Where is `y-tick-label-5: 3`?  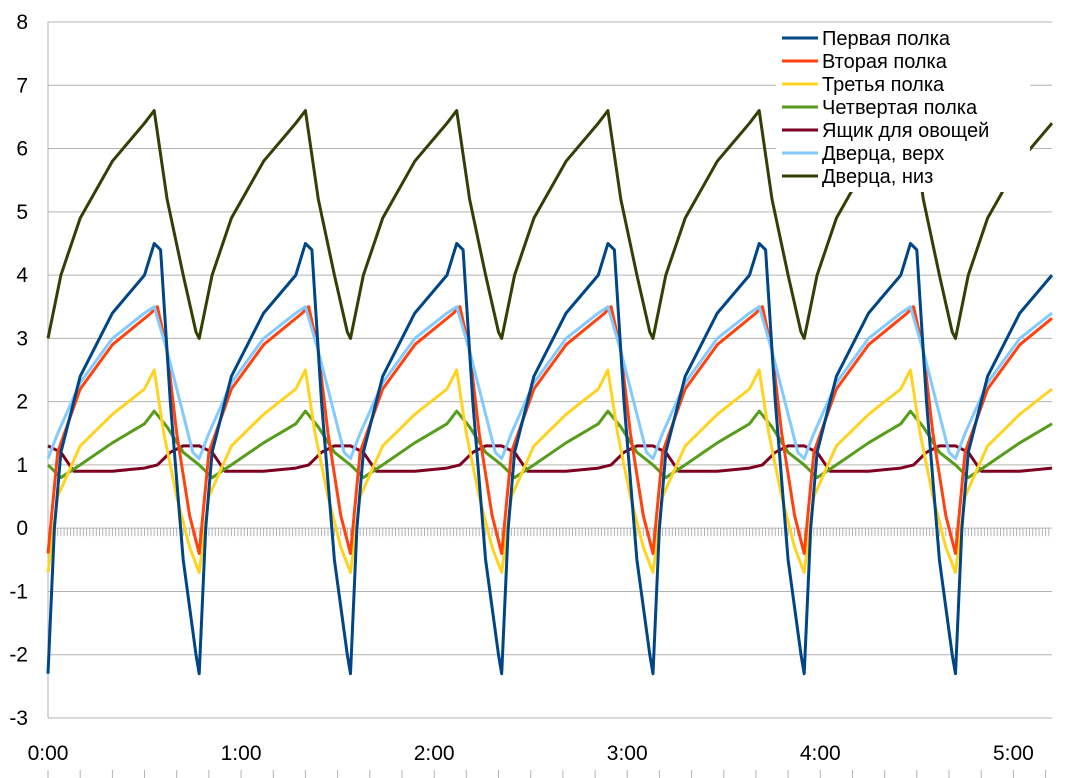
y-tick-label-5: 3 is located at coordinates (22, 338).